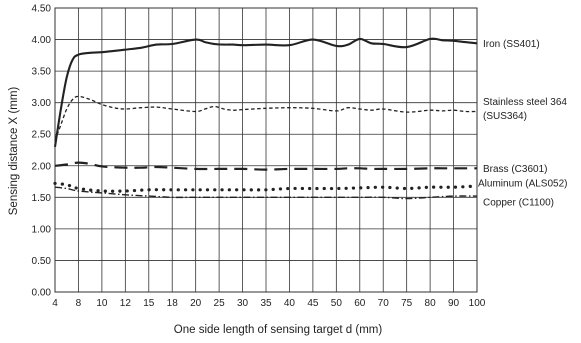  What do you see at coordinates (42, 9) in the screenshot?
I see `y-tick-label: 4.50` at bounding box center [42, 9].